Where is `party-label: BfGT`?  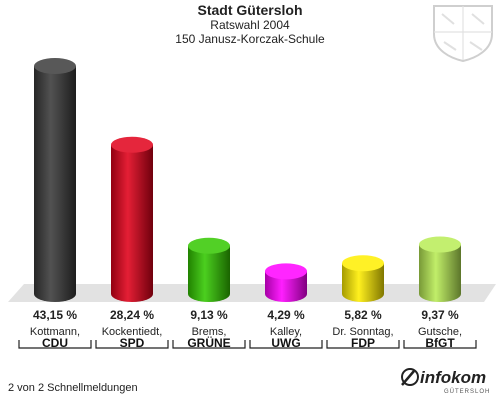
party-label: BfGT is located at coordinates (440, 343).